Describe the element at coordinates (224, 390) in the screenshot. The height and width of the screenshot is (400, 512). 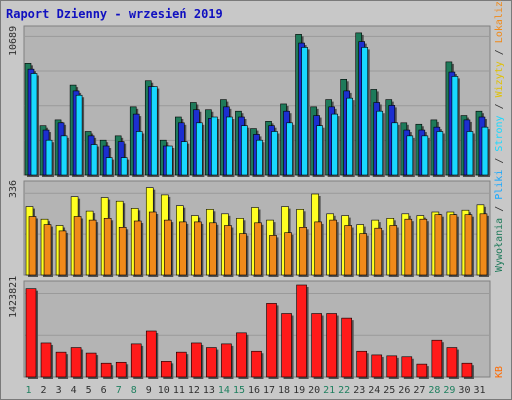
I see `x-tick-label: 14` at that location.